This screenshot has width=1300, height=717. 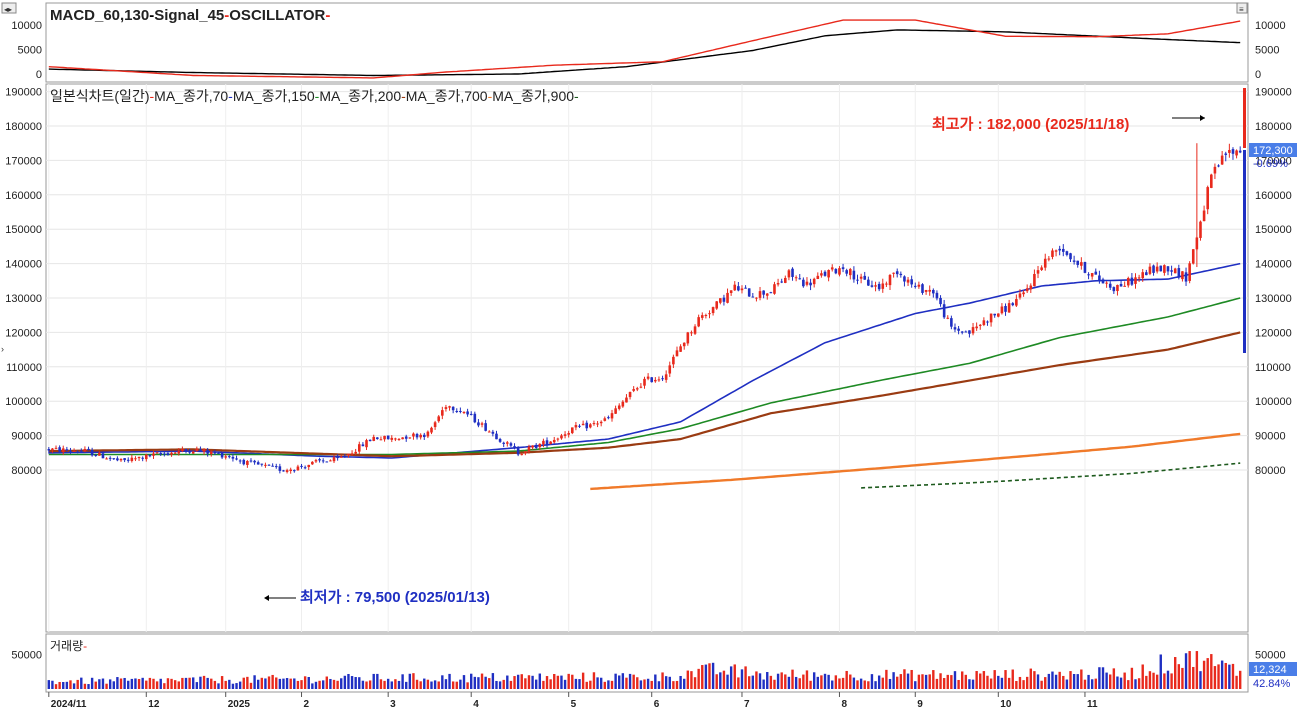 What do you see at coordinates (26, 656) in the screenshot?
I see `volume-tick-left: 50000` at bounding box center [26, 656].